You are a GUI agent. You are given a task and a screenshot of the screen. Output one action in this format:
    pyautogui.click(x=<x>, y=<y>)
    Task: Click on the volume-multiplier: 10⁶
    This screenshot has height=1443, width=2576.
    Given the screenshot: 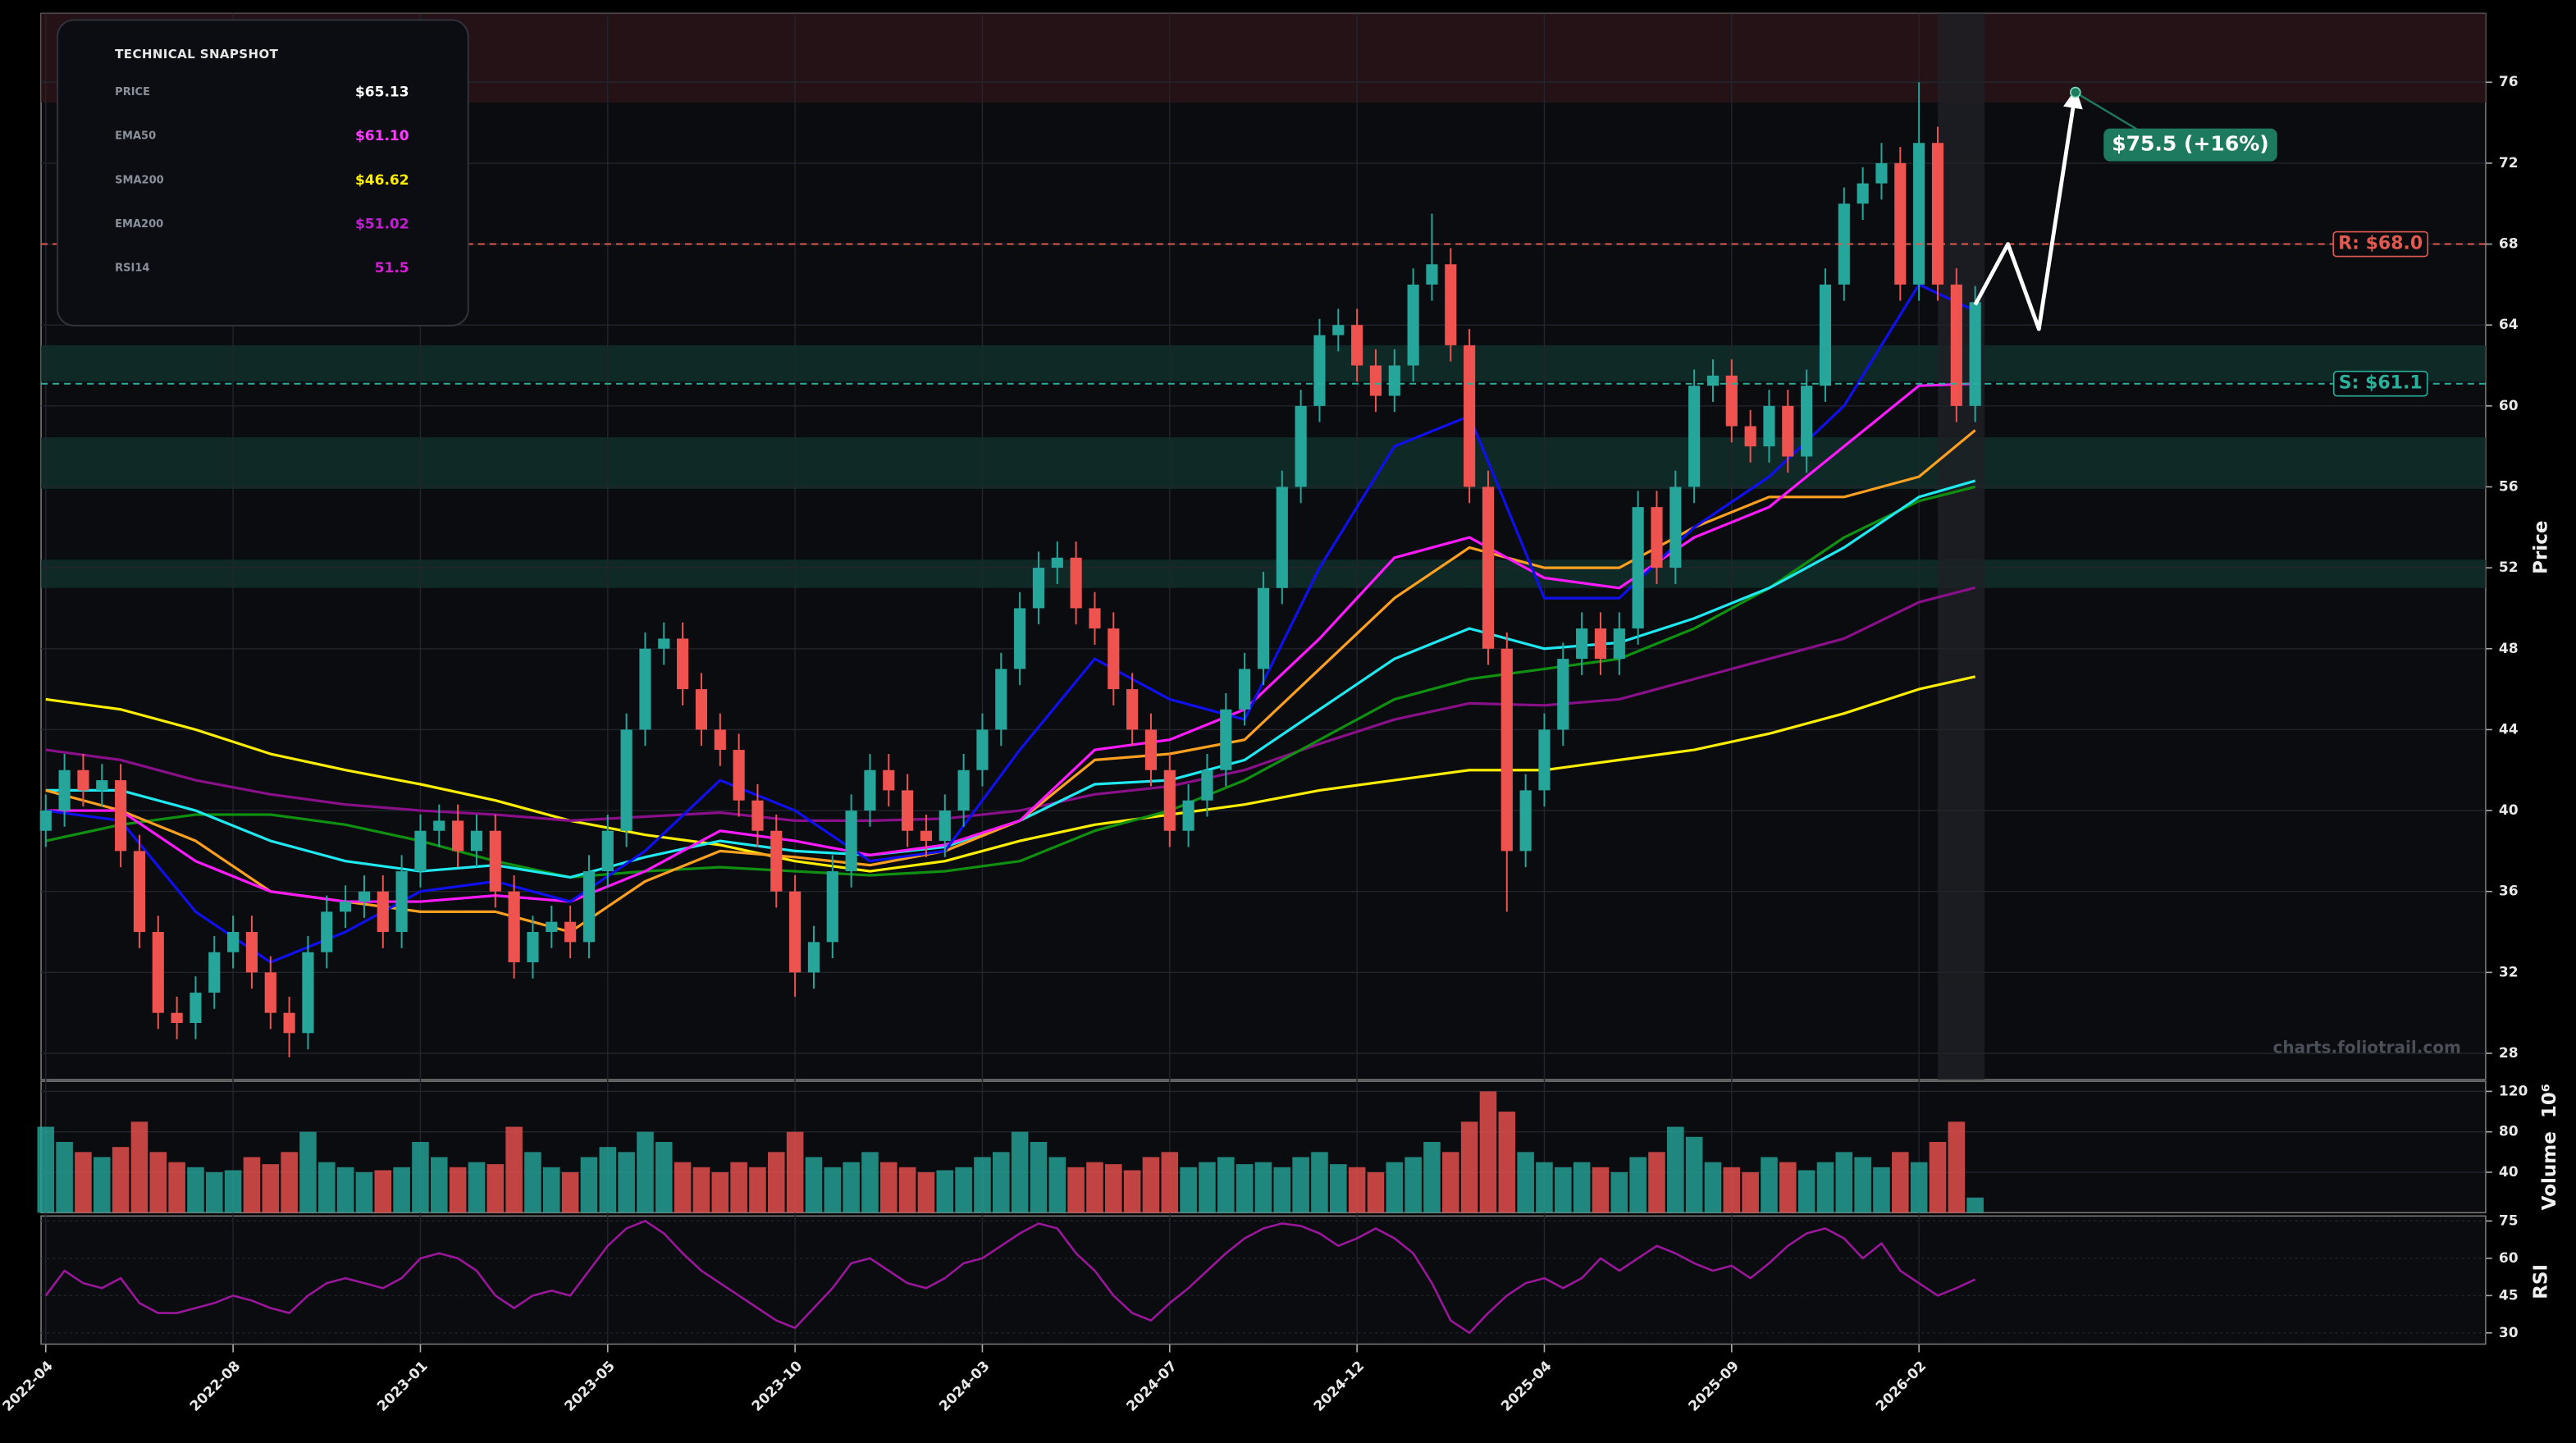 What is the action you would take?
    pyautogui.click(x=2549, y=1101)
    